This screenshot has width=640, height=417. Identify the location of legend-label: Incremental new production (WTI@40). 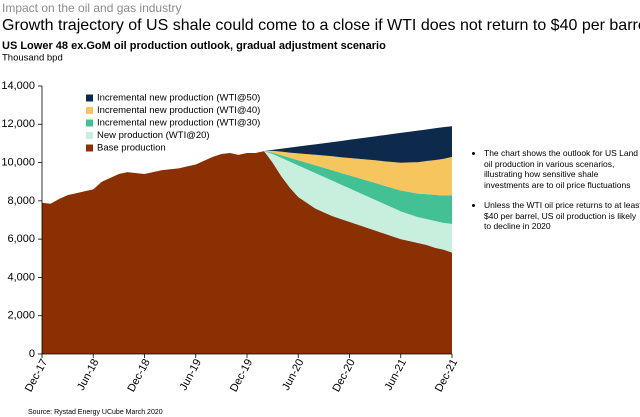
(178, 110).